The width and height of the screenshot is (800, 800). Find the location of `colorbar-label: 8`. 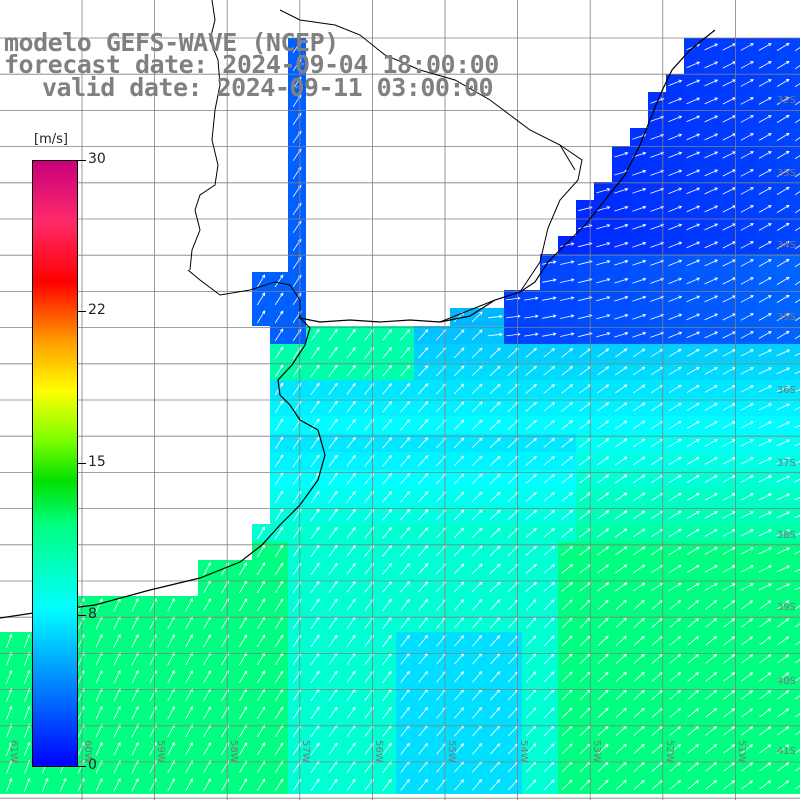

colorbar-label: 8 is located at coordinates (92, 614).